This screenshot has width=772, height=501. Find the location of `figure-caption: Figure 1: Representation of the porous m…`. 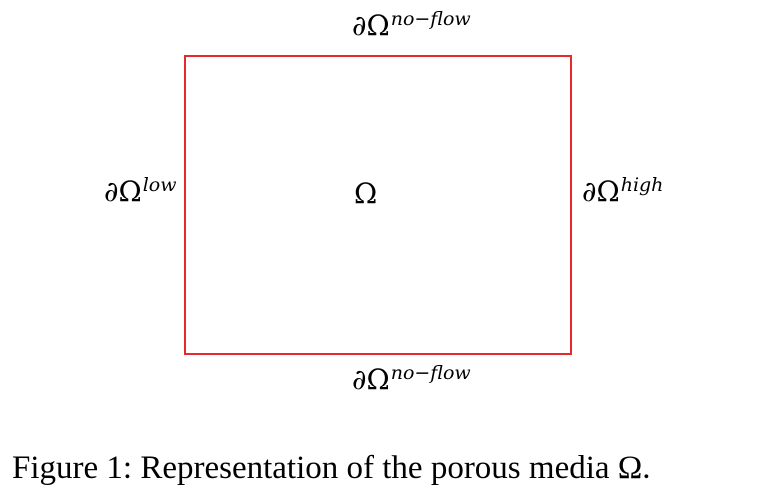

figure-caption: Figure 1: Representation of the porous m… is located at coordinates (331, 468).